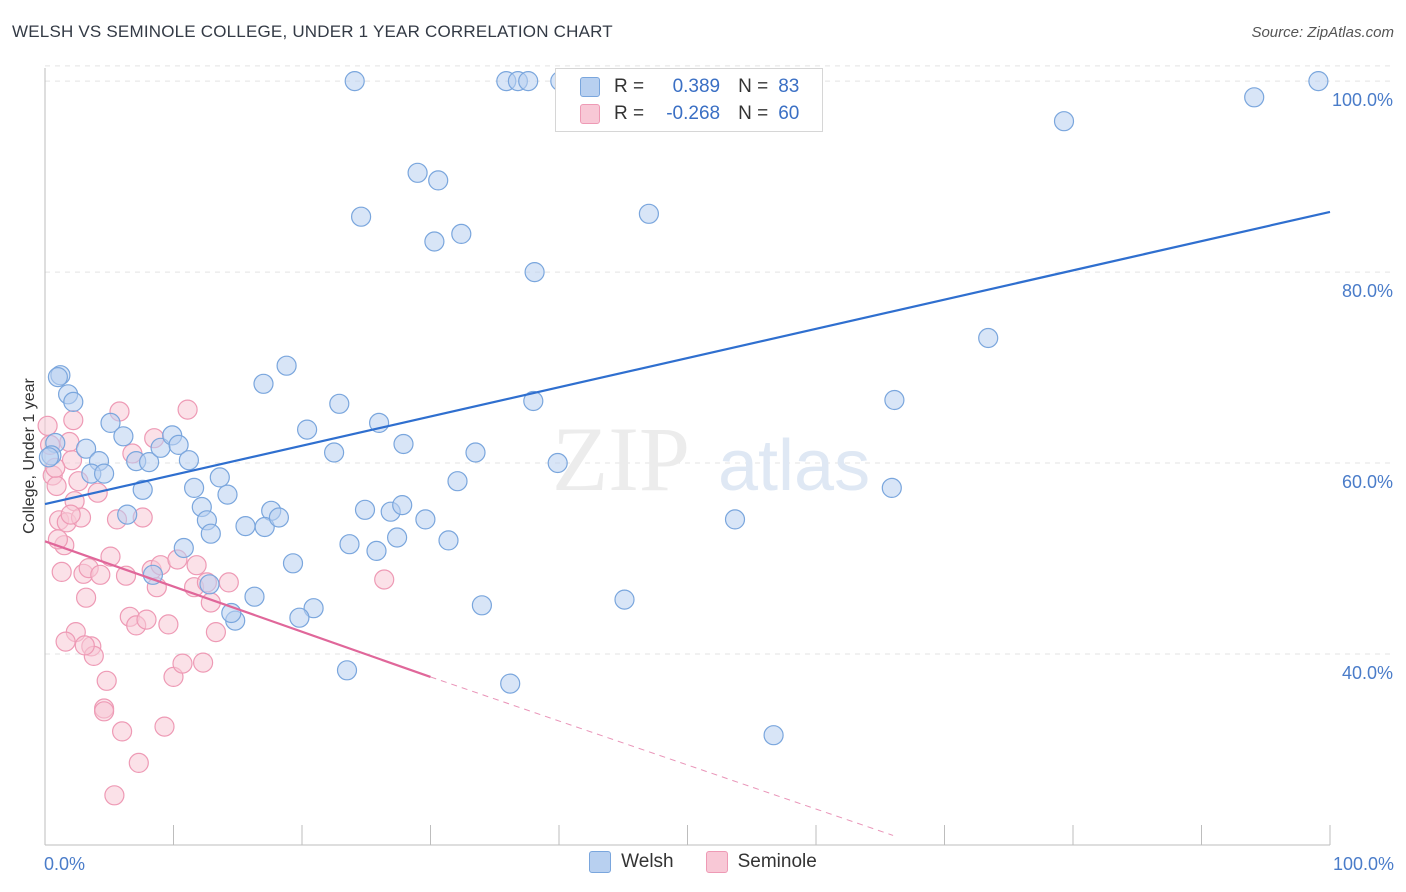  I want to click on welsh-r-value: 0.389, so click(696, 86).